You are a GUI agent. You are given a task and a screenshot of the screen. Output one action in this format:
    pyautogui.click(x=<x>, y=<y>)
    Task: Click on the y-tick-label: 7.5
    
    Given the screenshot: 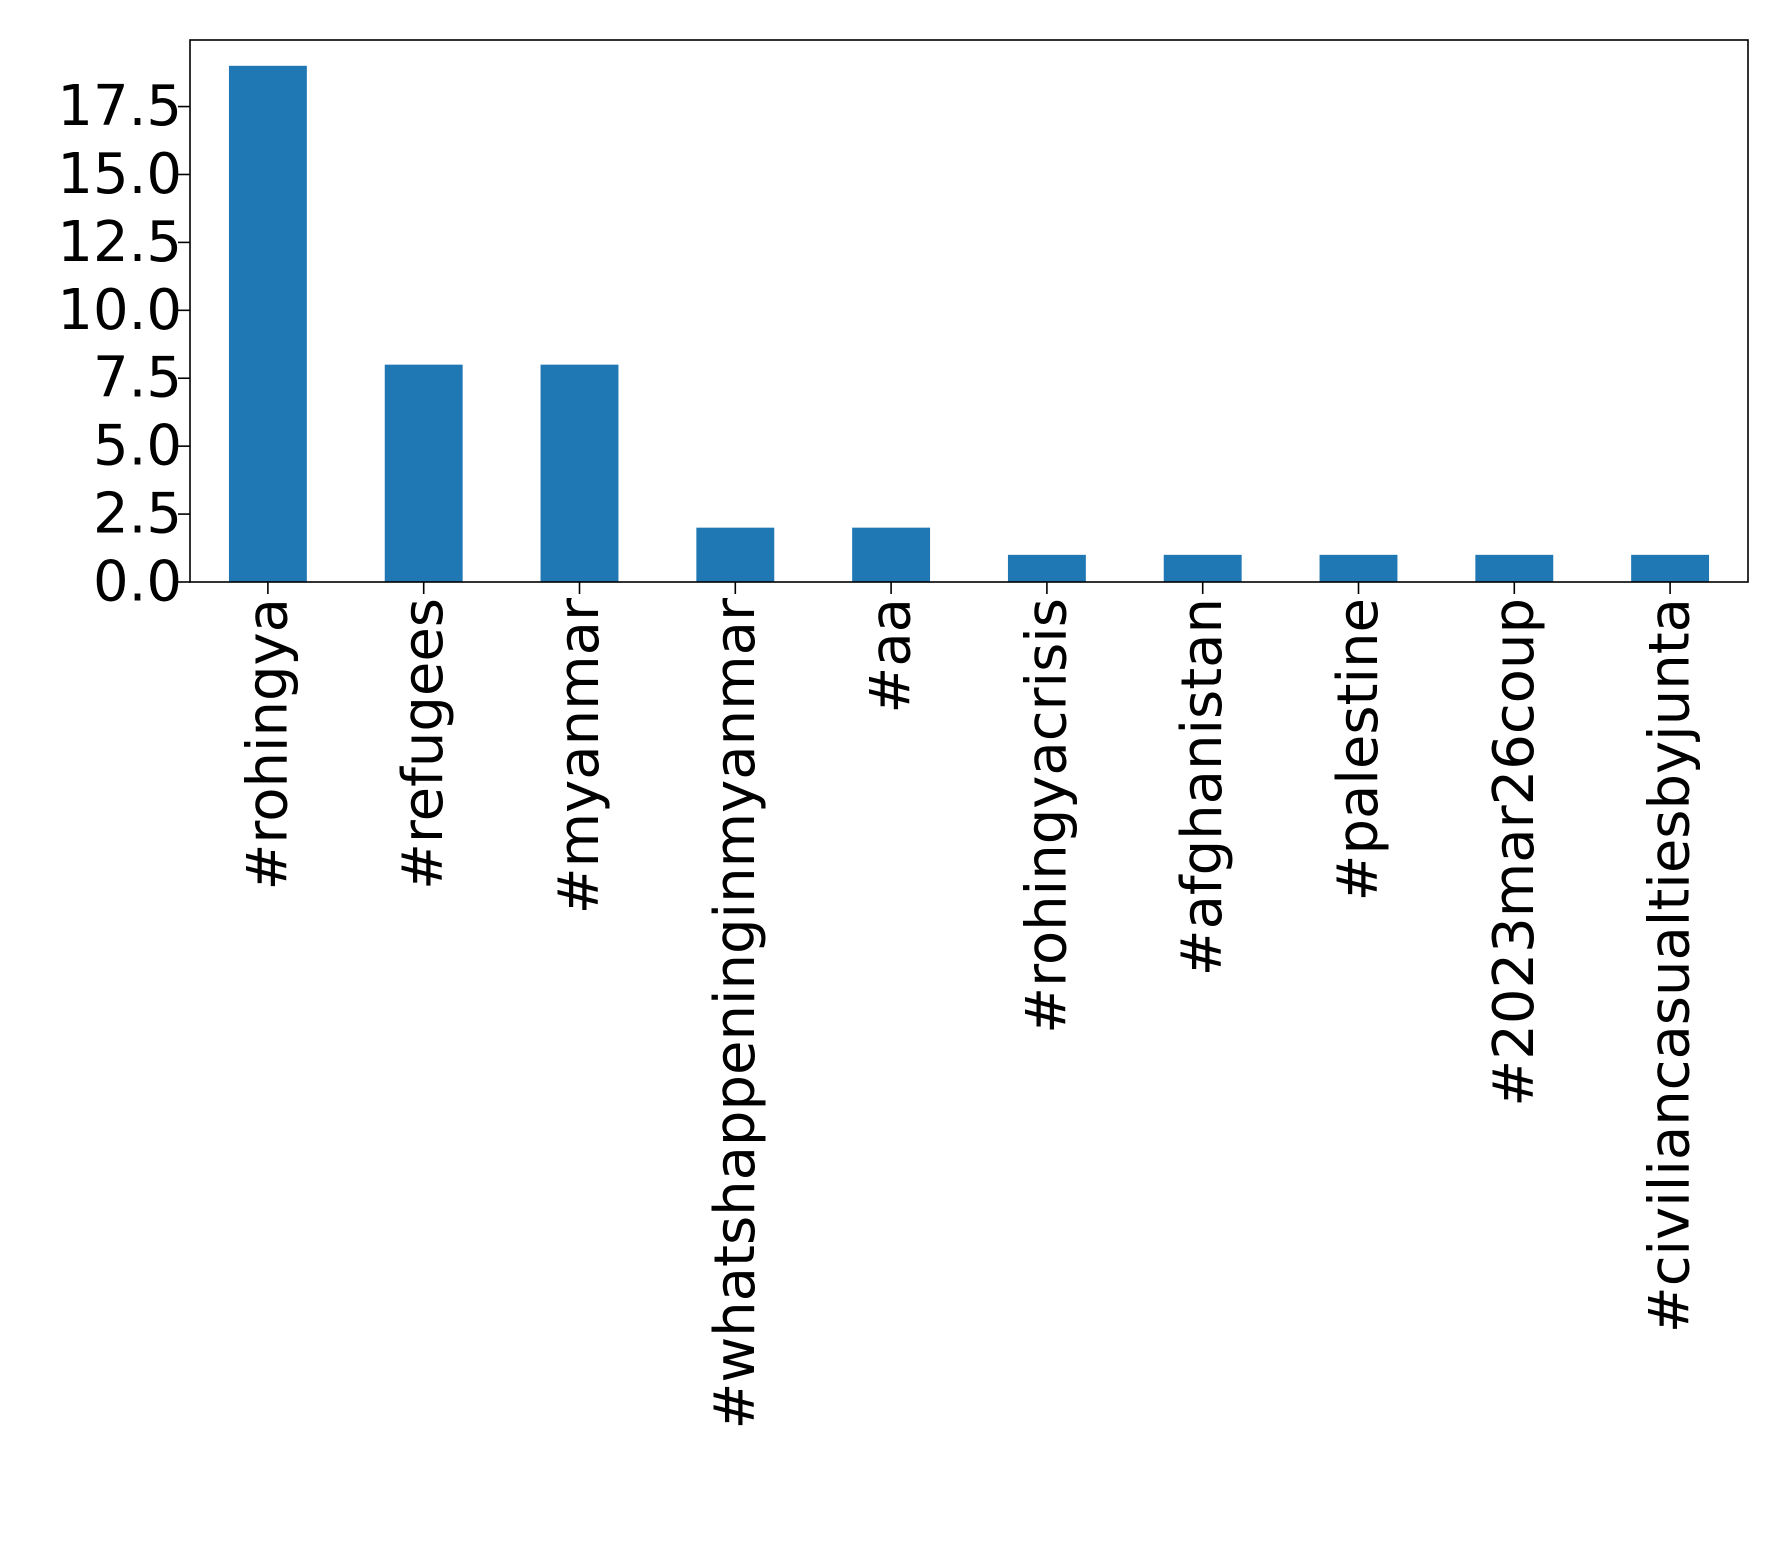 What is the action you would take?
    pyautogui.click(x=137, y=378)
    